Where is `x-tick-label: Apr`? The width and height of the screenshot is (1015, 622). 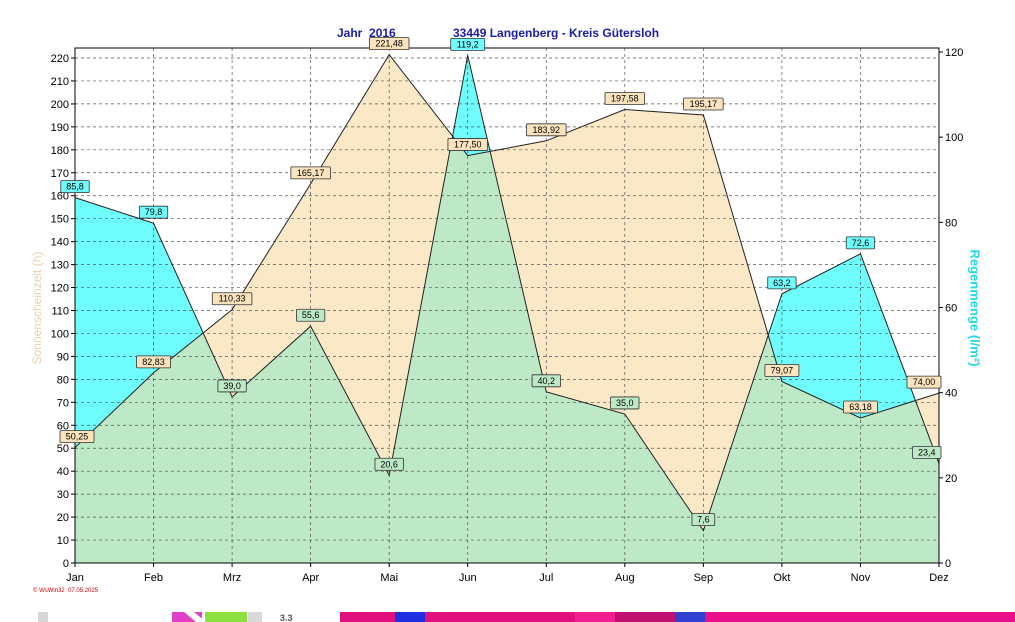 x-tick-label: Apr is located at coordinates (310, 578).